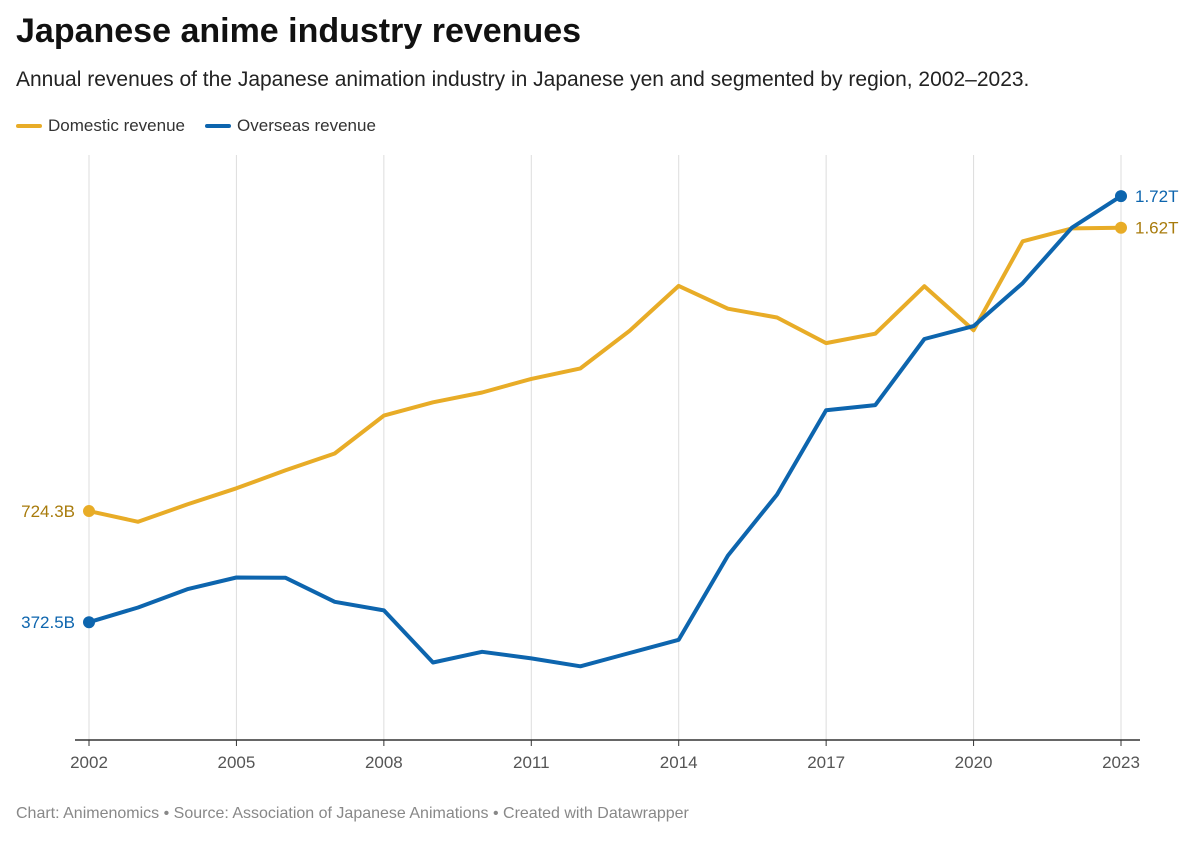 The width and height of the screenshot is (1199, 841). Describe the element at coordinates (1121, 762) in the screenshot. I see `x-tick-label-2023: 2023` at that location.